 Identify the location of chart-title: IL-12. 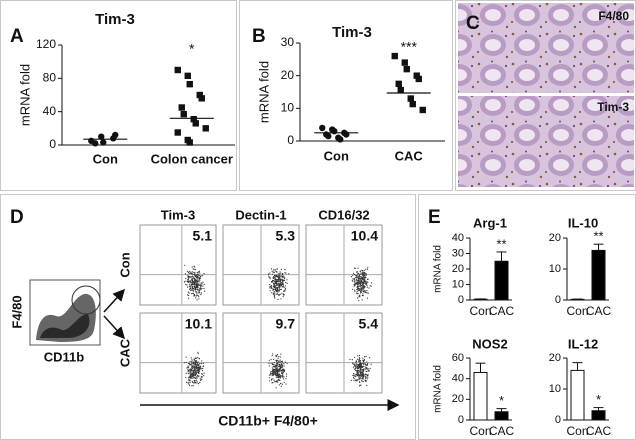
(583, 343).